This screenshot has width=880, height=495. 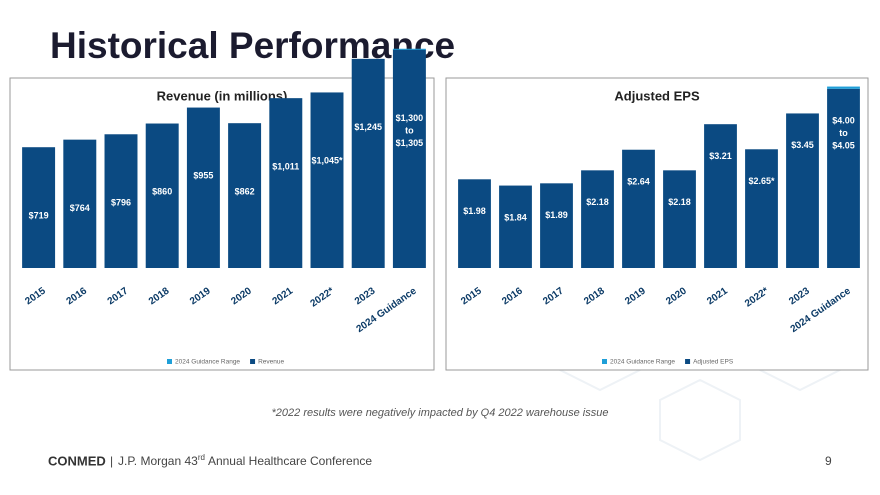 What do you see at coordinates (158, 461) in the screenshot?
I see `footer-text-main: J.P. Morgan 43` at bounding box center [158, 461].